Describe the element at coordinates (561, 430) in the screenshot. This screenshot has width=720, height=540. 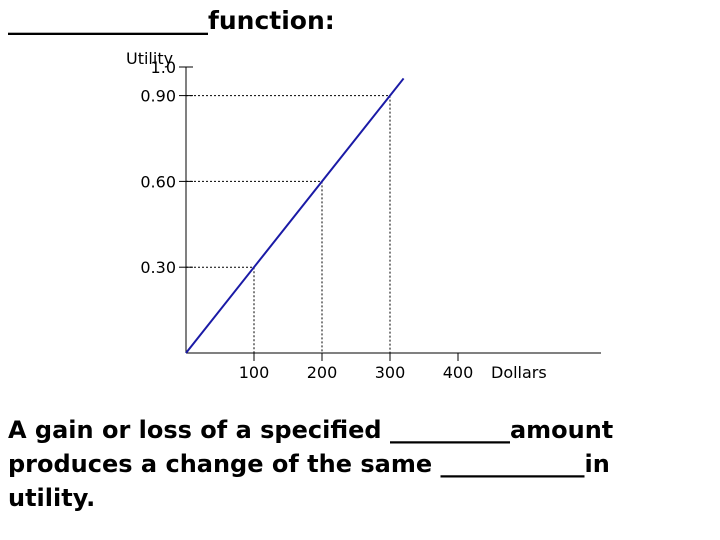
I see `body-line-1-end: amount` at that location.